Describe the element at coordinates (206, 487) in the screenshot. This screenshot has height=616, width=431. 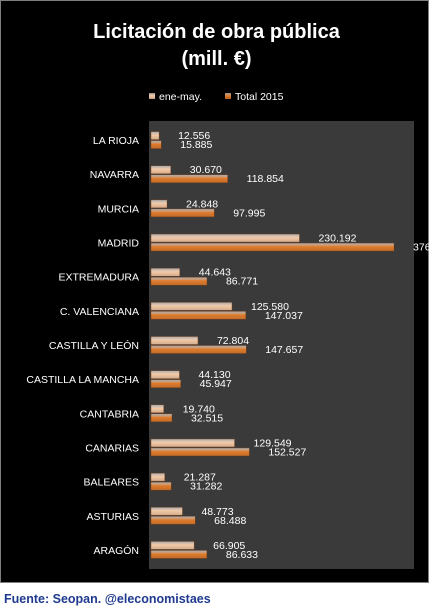
I see `value-label-1: 31.282` at that location.